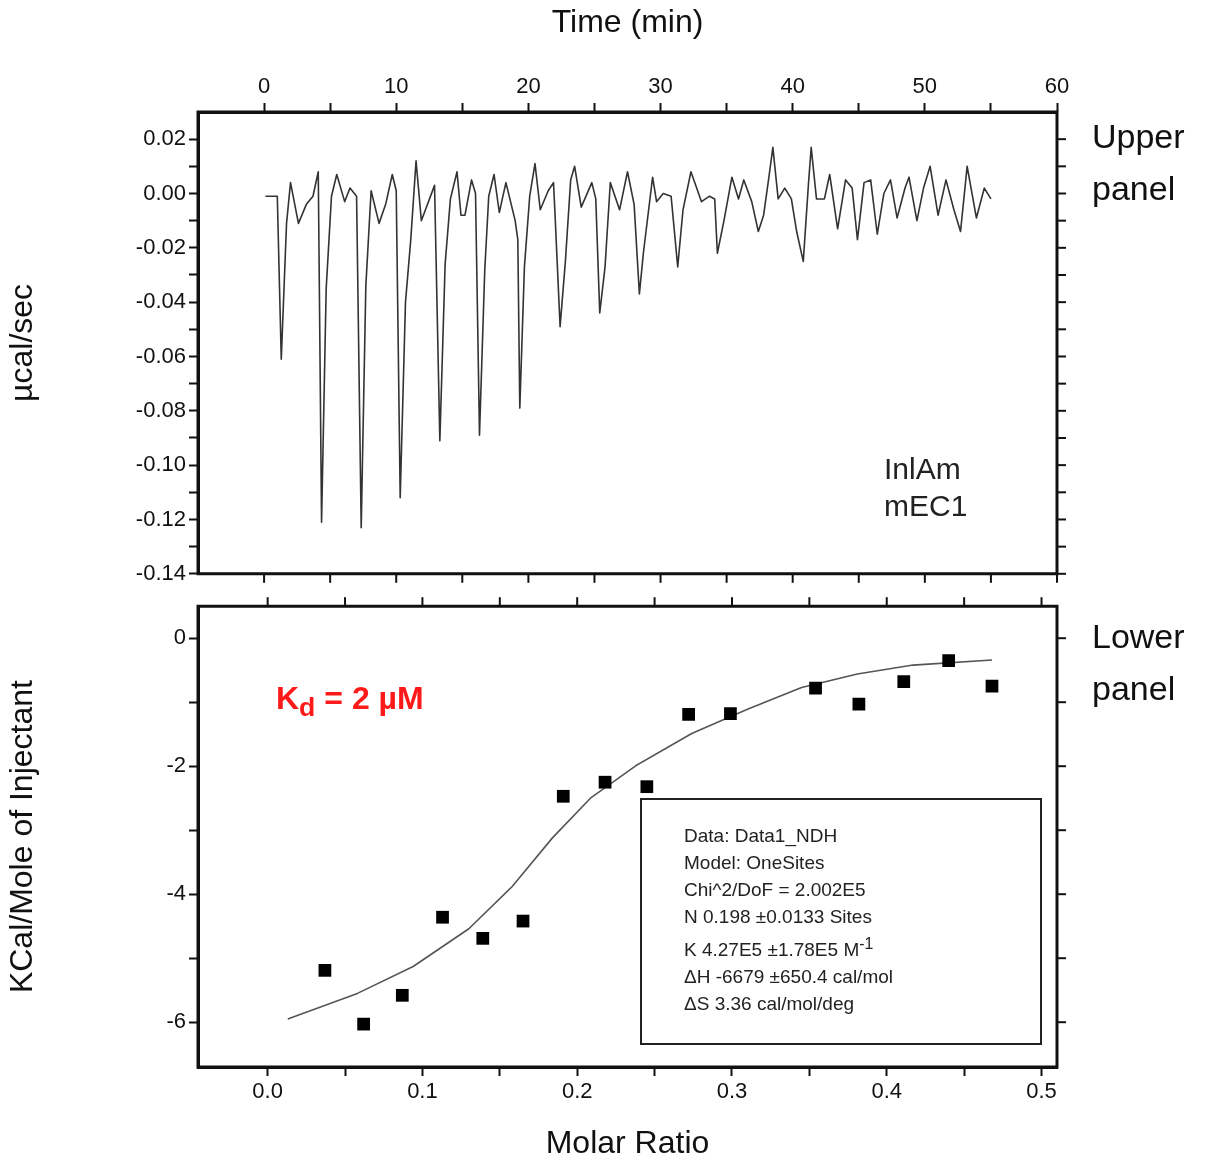  I want to click on y-tick-label: -0.02, so click(160, 246).